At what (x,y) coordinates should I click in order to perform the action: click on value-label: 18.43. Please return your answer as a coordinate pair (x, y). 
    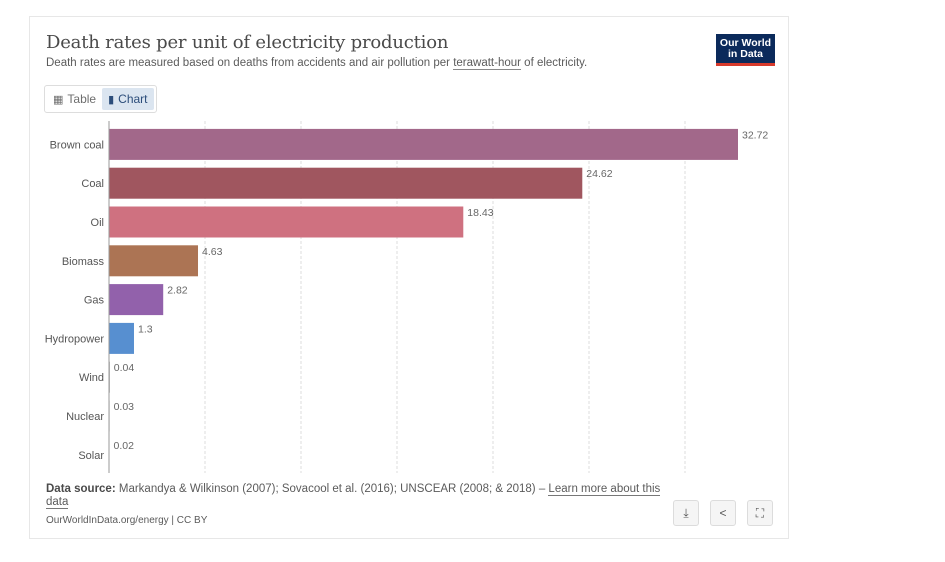
    Looking at the image, I should click on (480, 213).